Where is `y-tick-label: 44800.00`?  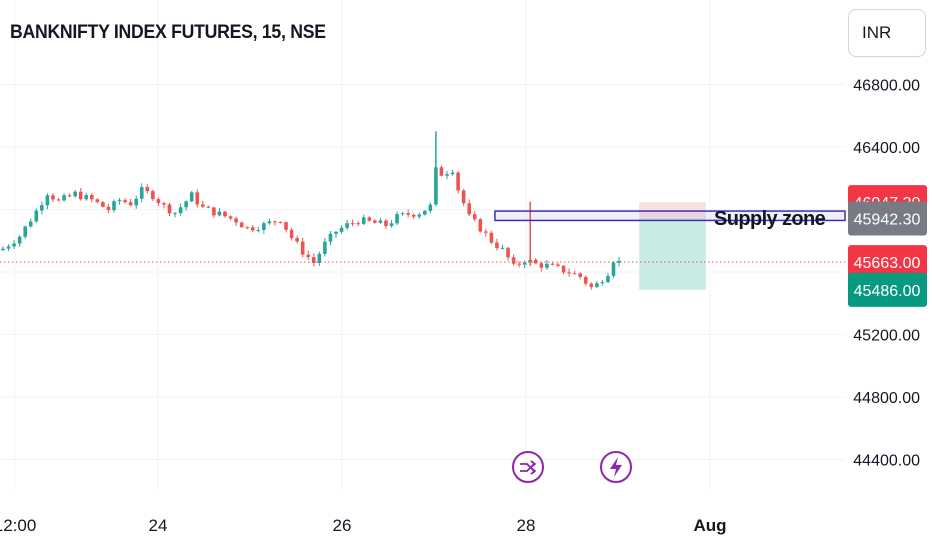 y-tick-label: 44800.00 is located at coordinates (886, 398).